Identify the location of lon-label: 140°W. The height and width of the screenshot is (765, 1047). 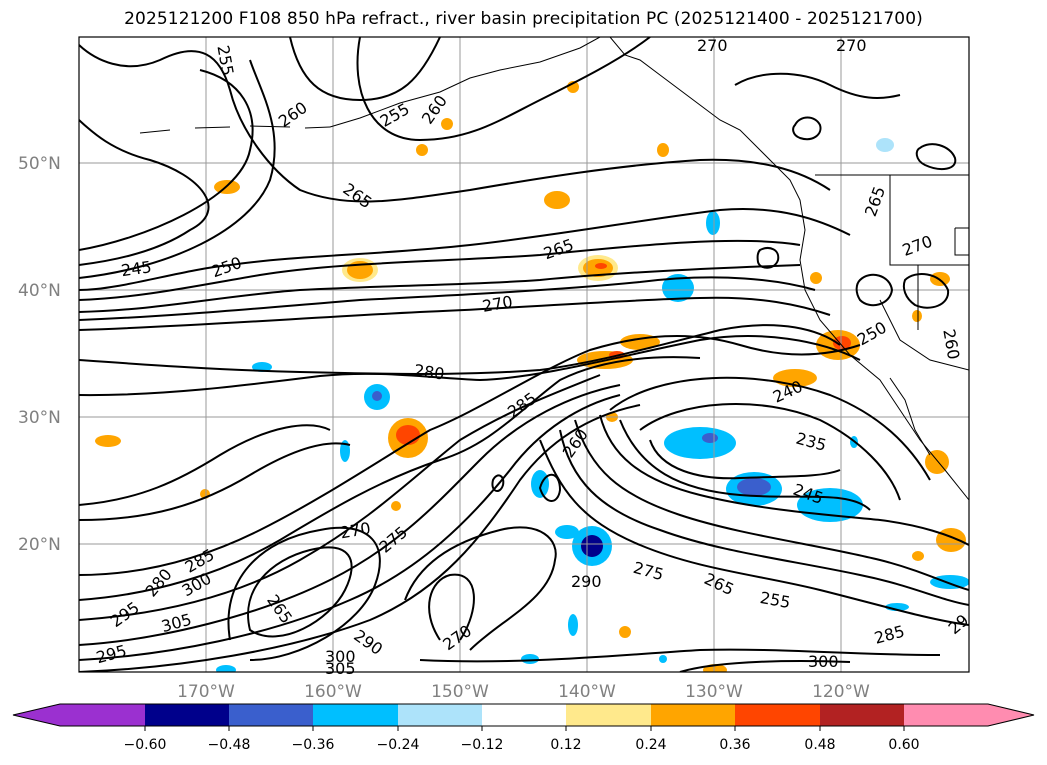
(587, 692).